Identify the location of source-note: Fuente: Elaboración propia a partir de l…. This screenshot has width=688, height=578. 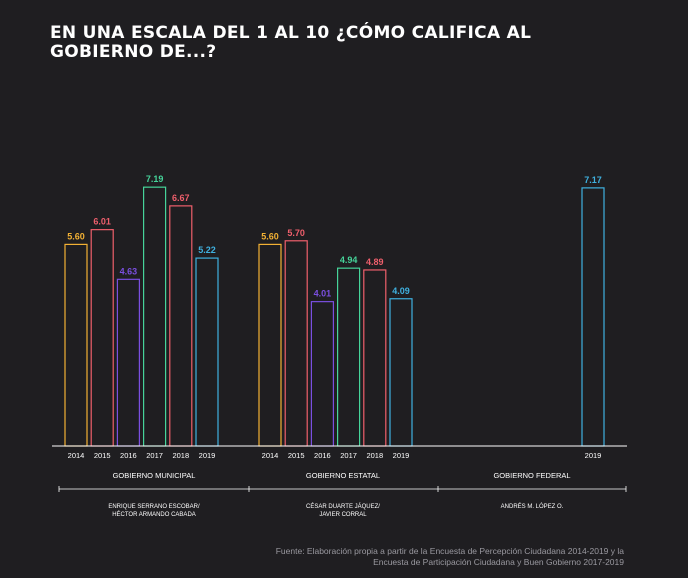
(374, 557).